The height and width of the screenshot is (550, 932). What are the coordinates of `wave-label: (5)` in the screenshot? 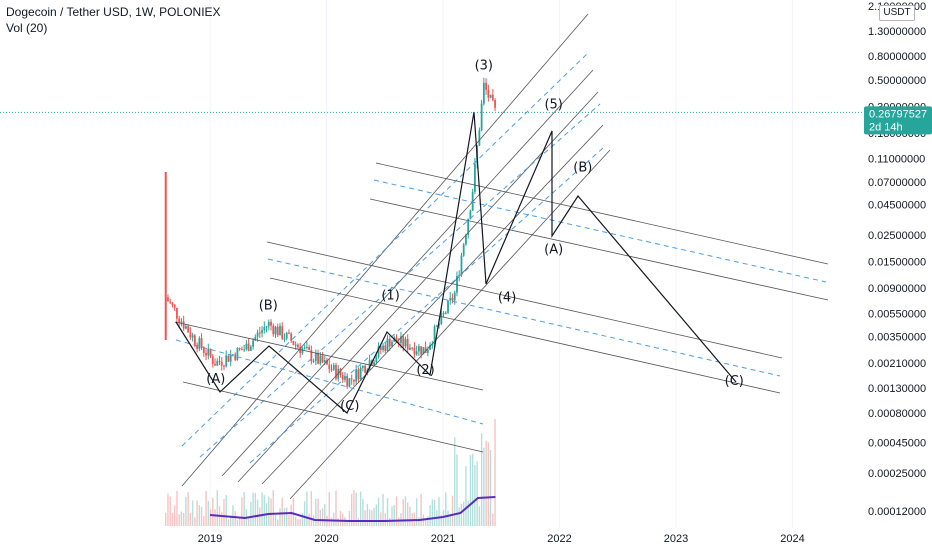 It's located at (553, 105).